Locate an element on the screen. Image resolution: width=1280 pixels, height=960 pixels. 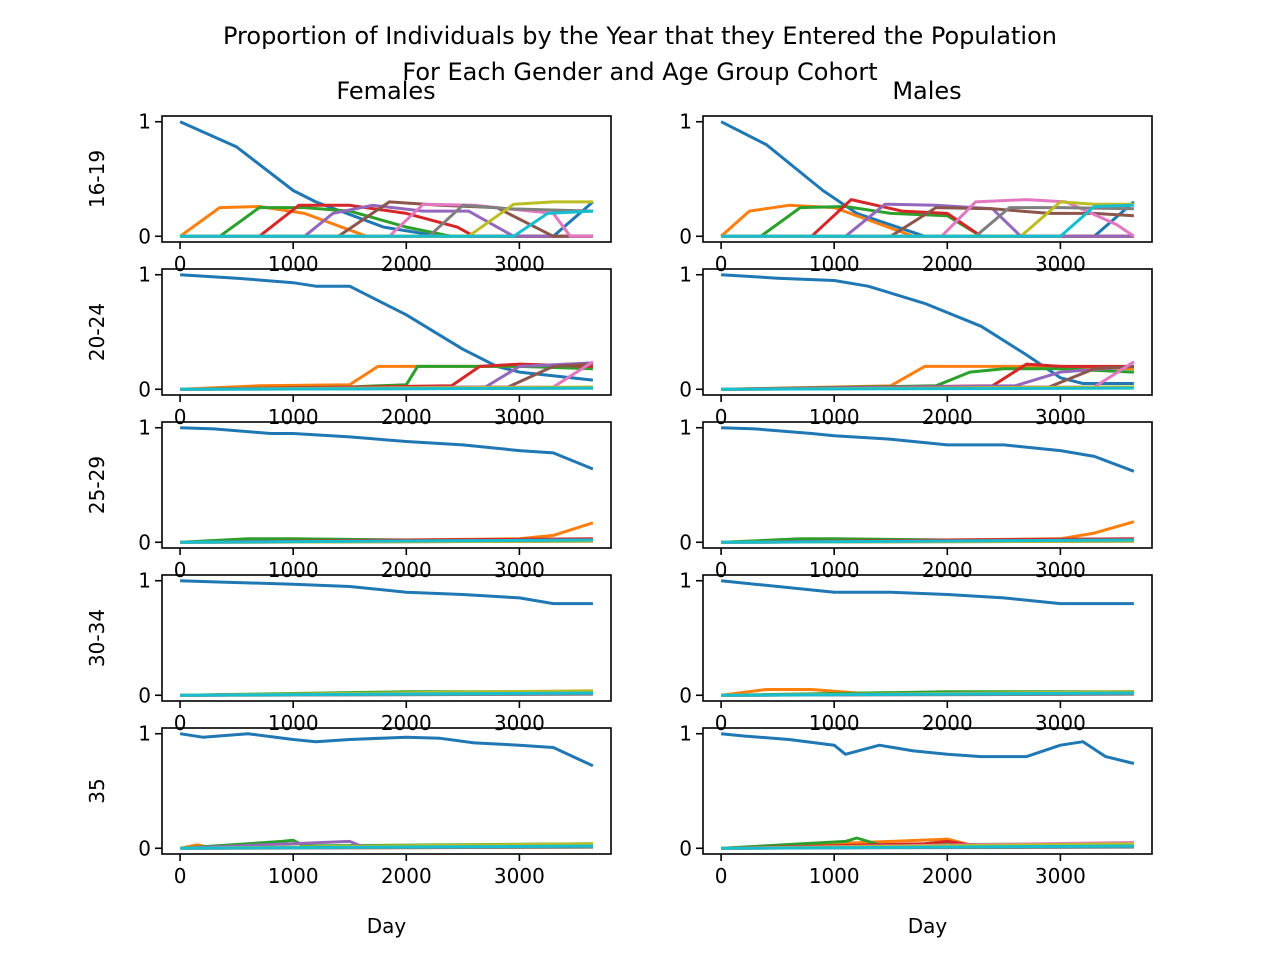
subplot-females-30-34: 0 1 0 1000 2000 3000 30-34 is located at coordinates (348, 652).